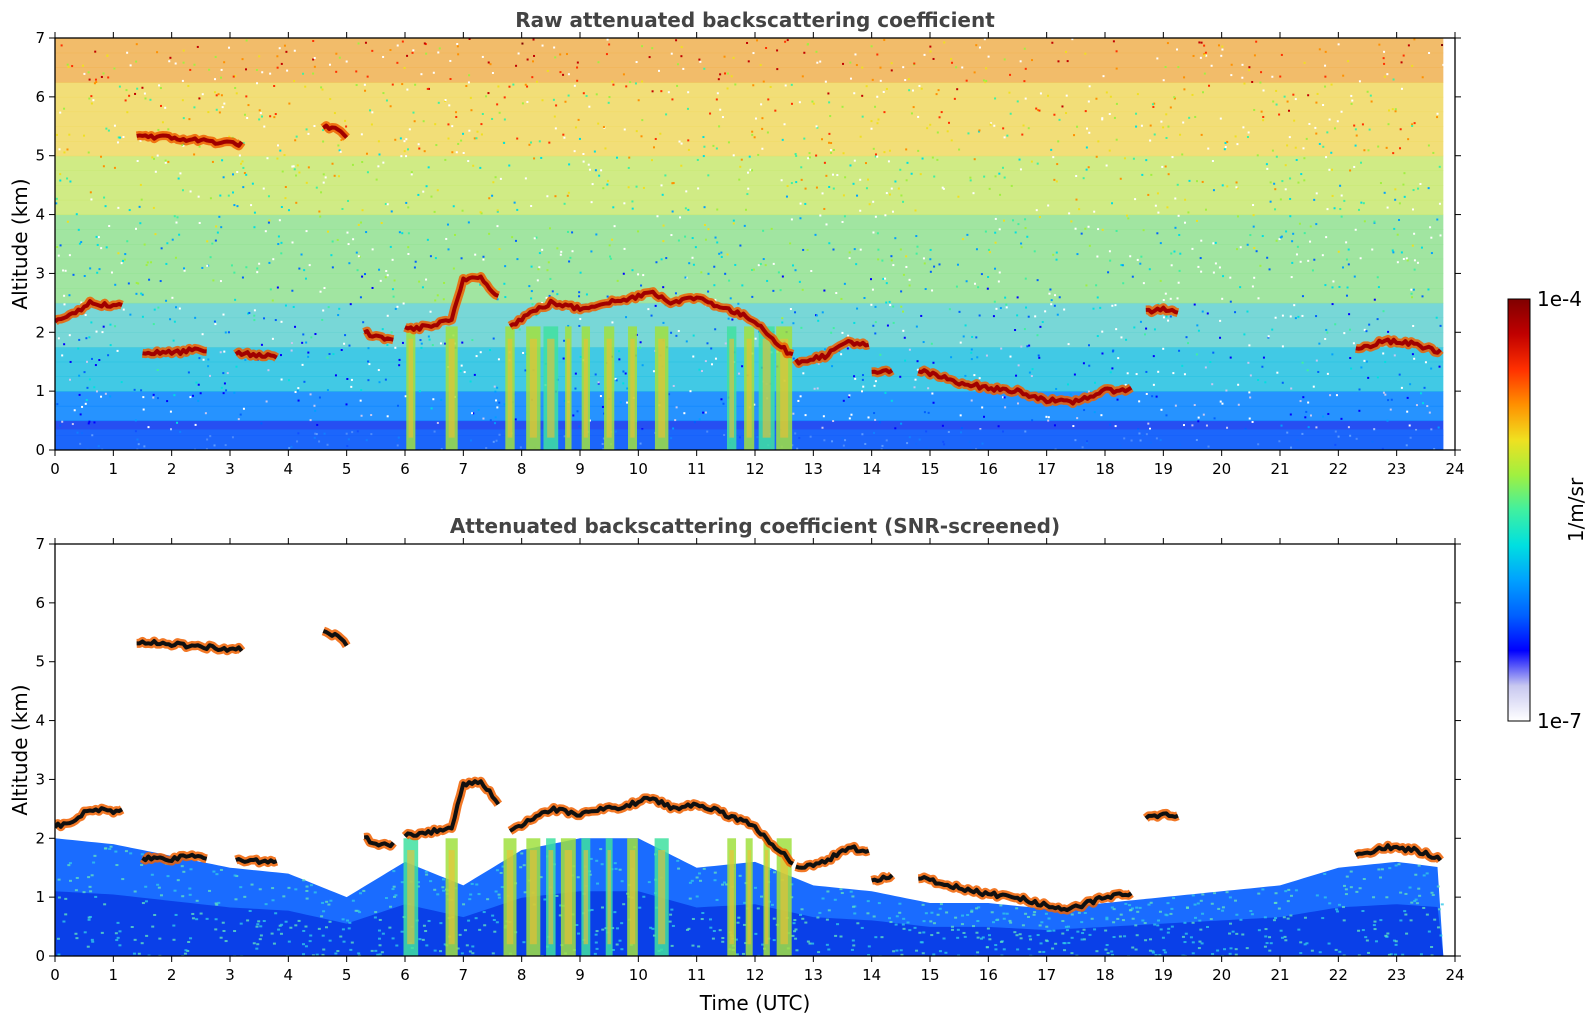 The height and width of the screenshot is (1020, 1595). What do you see at coordinates (749, 252) in the screenshot?
I see `background-band` at bounding box center [749, 252].